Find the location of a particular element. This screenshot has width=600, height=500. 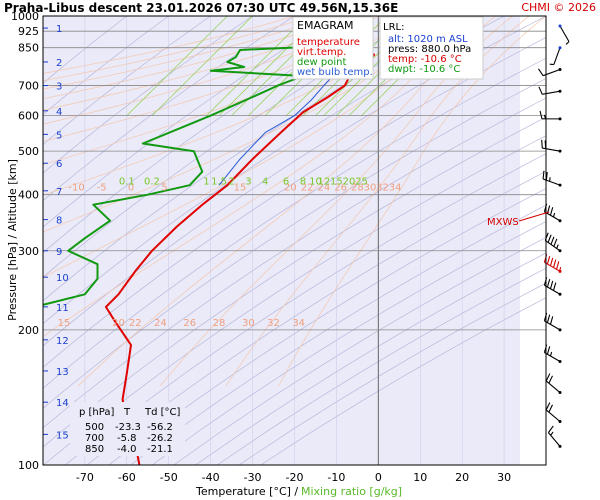

x-tick-label: -60 is located at coordinates (127, 477).